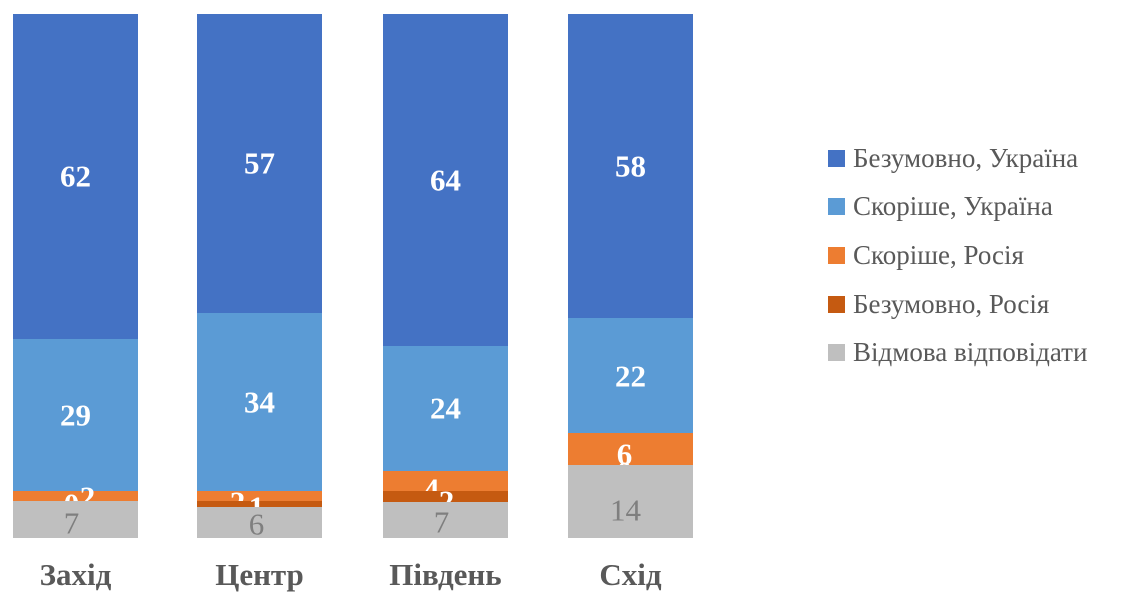  I want to click on value-label: 22, so click(630, 376).